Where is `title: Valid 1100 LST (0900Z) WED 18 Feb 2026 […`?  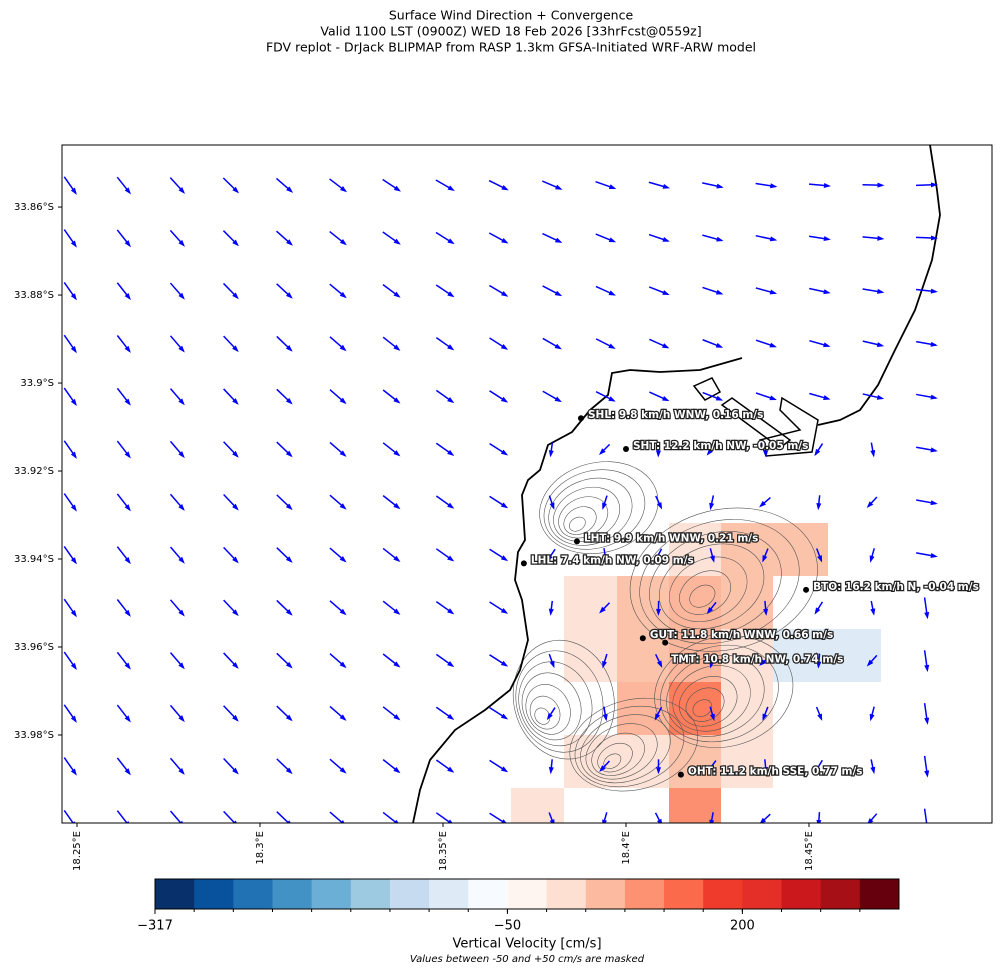
title: Valid 1100 LST (0900Z) WED 18 Feb 2026 [… is located at coordinates (510, 31).